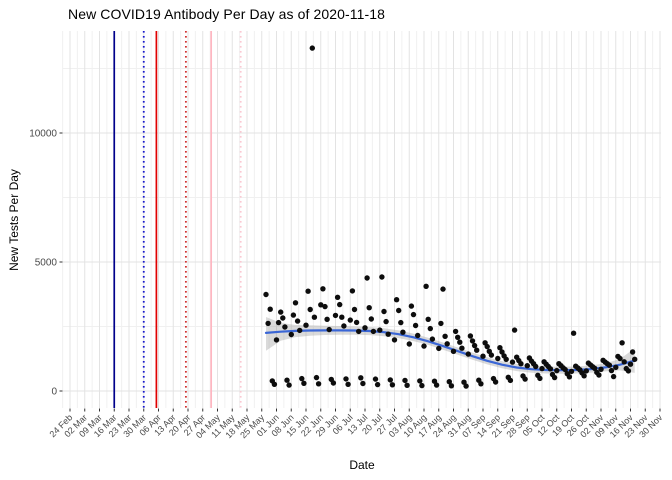  I want to click on y-axis-title: New Tests Per Day, so click(14, 220).